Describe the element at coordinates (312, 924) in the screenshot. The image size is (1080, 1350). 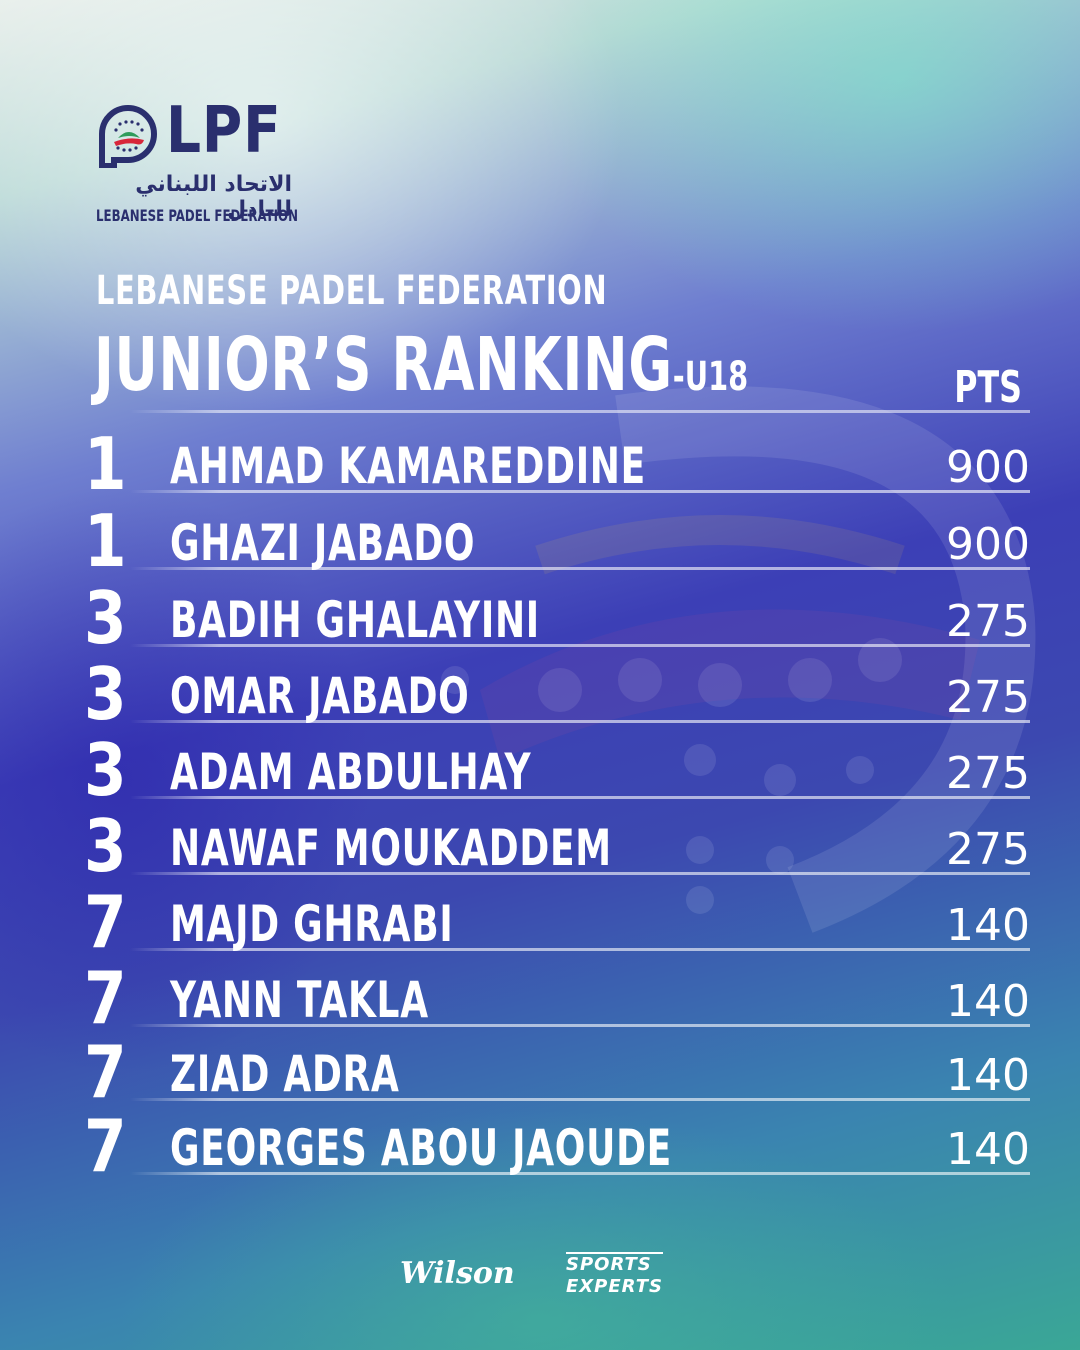
I see `player-name: MAJD GHRABI` at that location.